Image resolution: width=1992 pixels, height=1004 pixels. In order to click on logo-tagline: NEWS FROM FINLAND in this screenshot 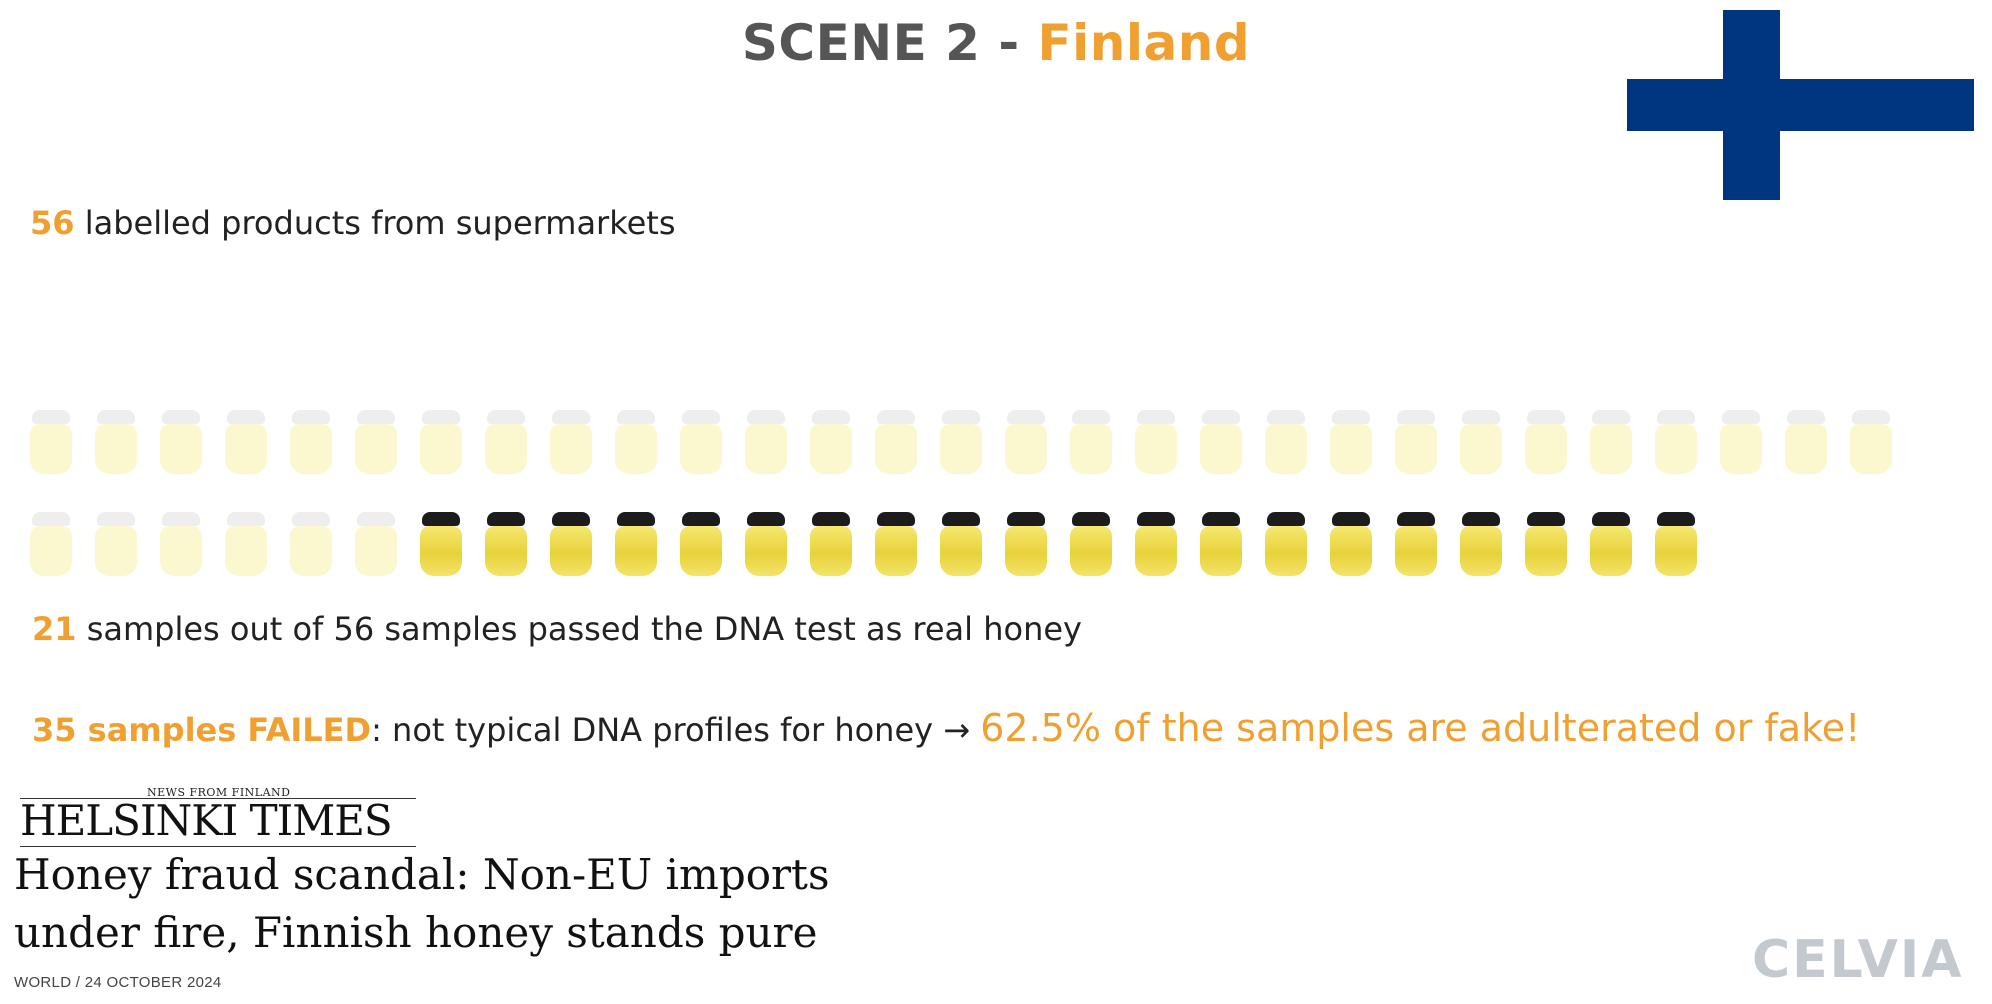, I will do `click(219, 792)`.